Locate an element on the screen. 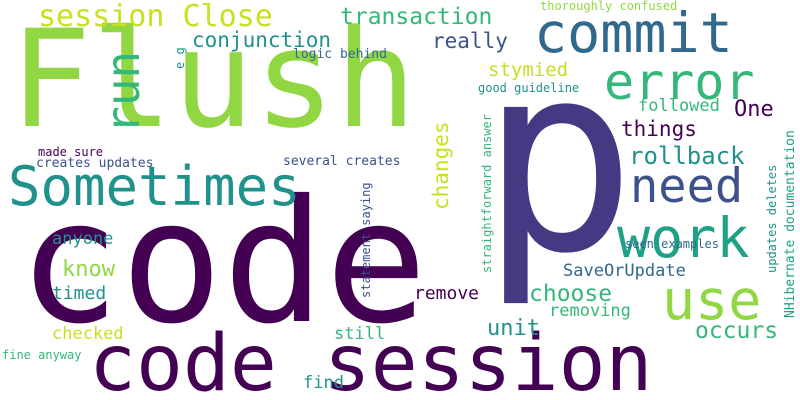 This screenshot has height=400, width=800. word-unit: unit is located at coordinates (513, 328).